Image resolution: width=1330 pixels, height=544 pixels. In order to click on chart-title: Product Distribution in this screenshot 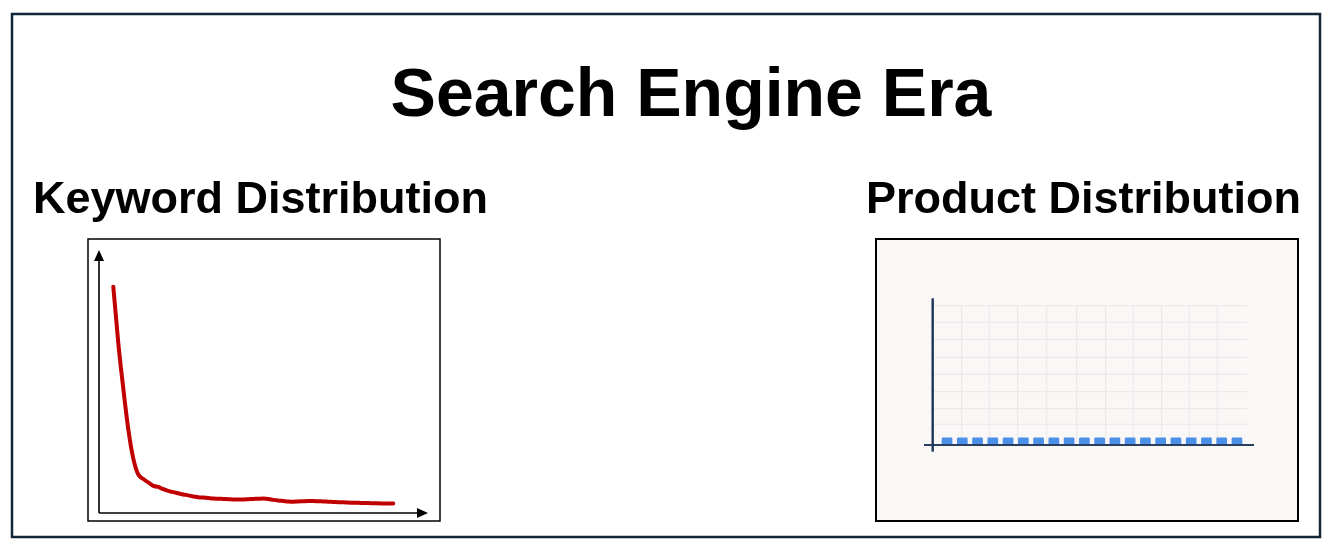, I will do `click(1083, 197)`.